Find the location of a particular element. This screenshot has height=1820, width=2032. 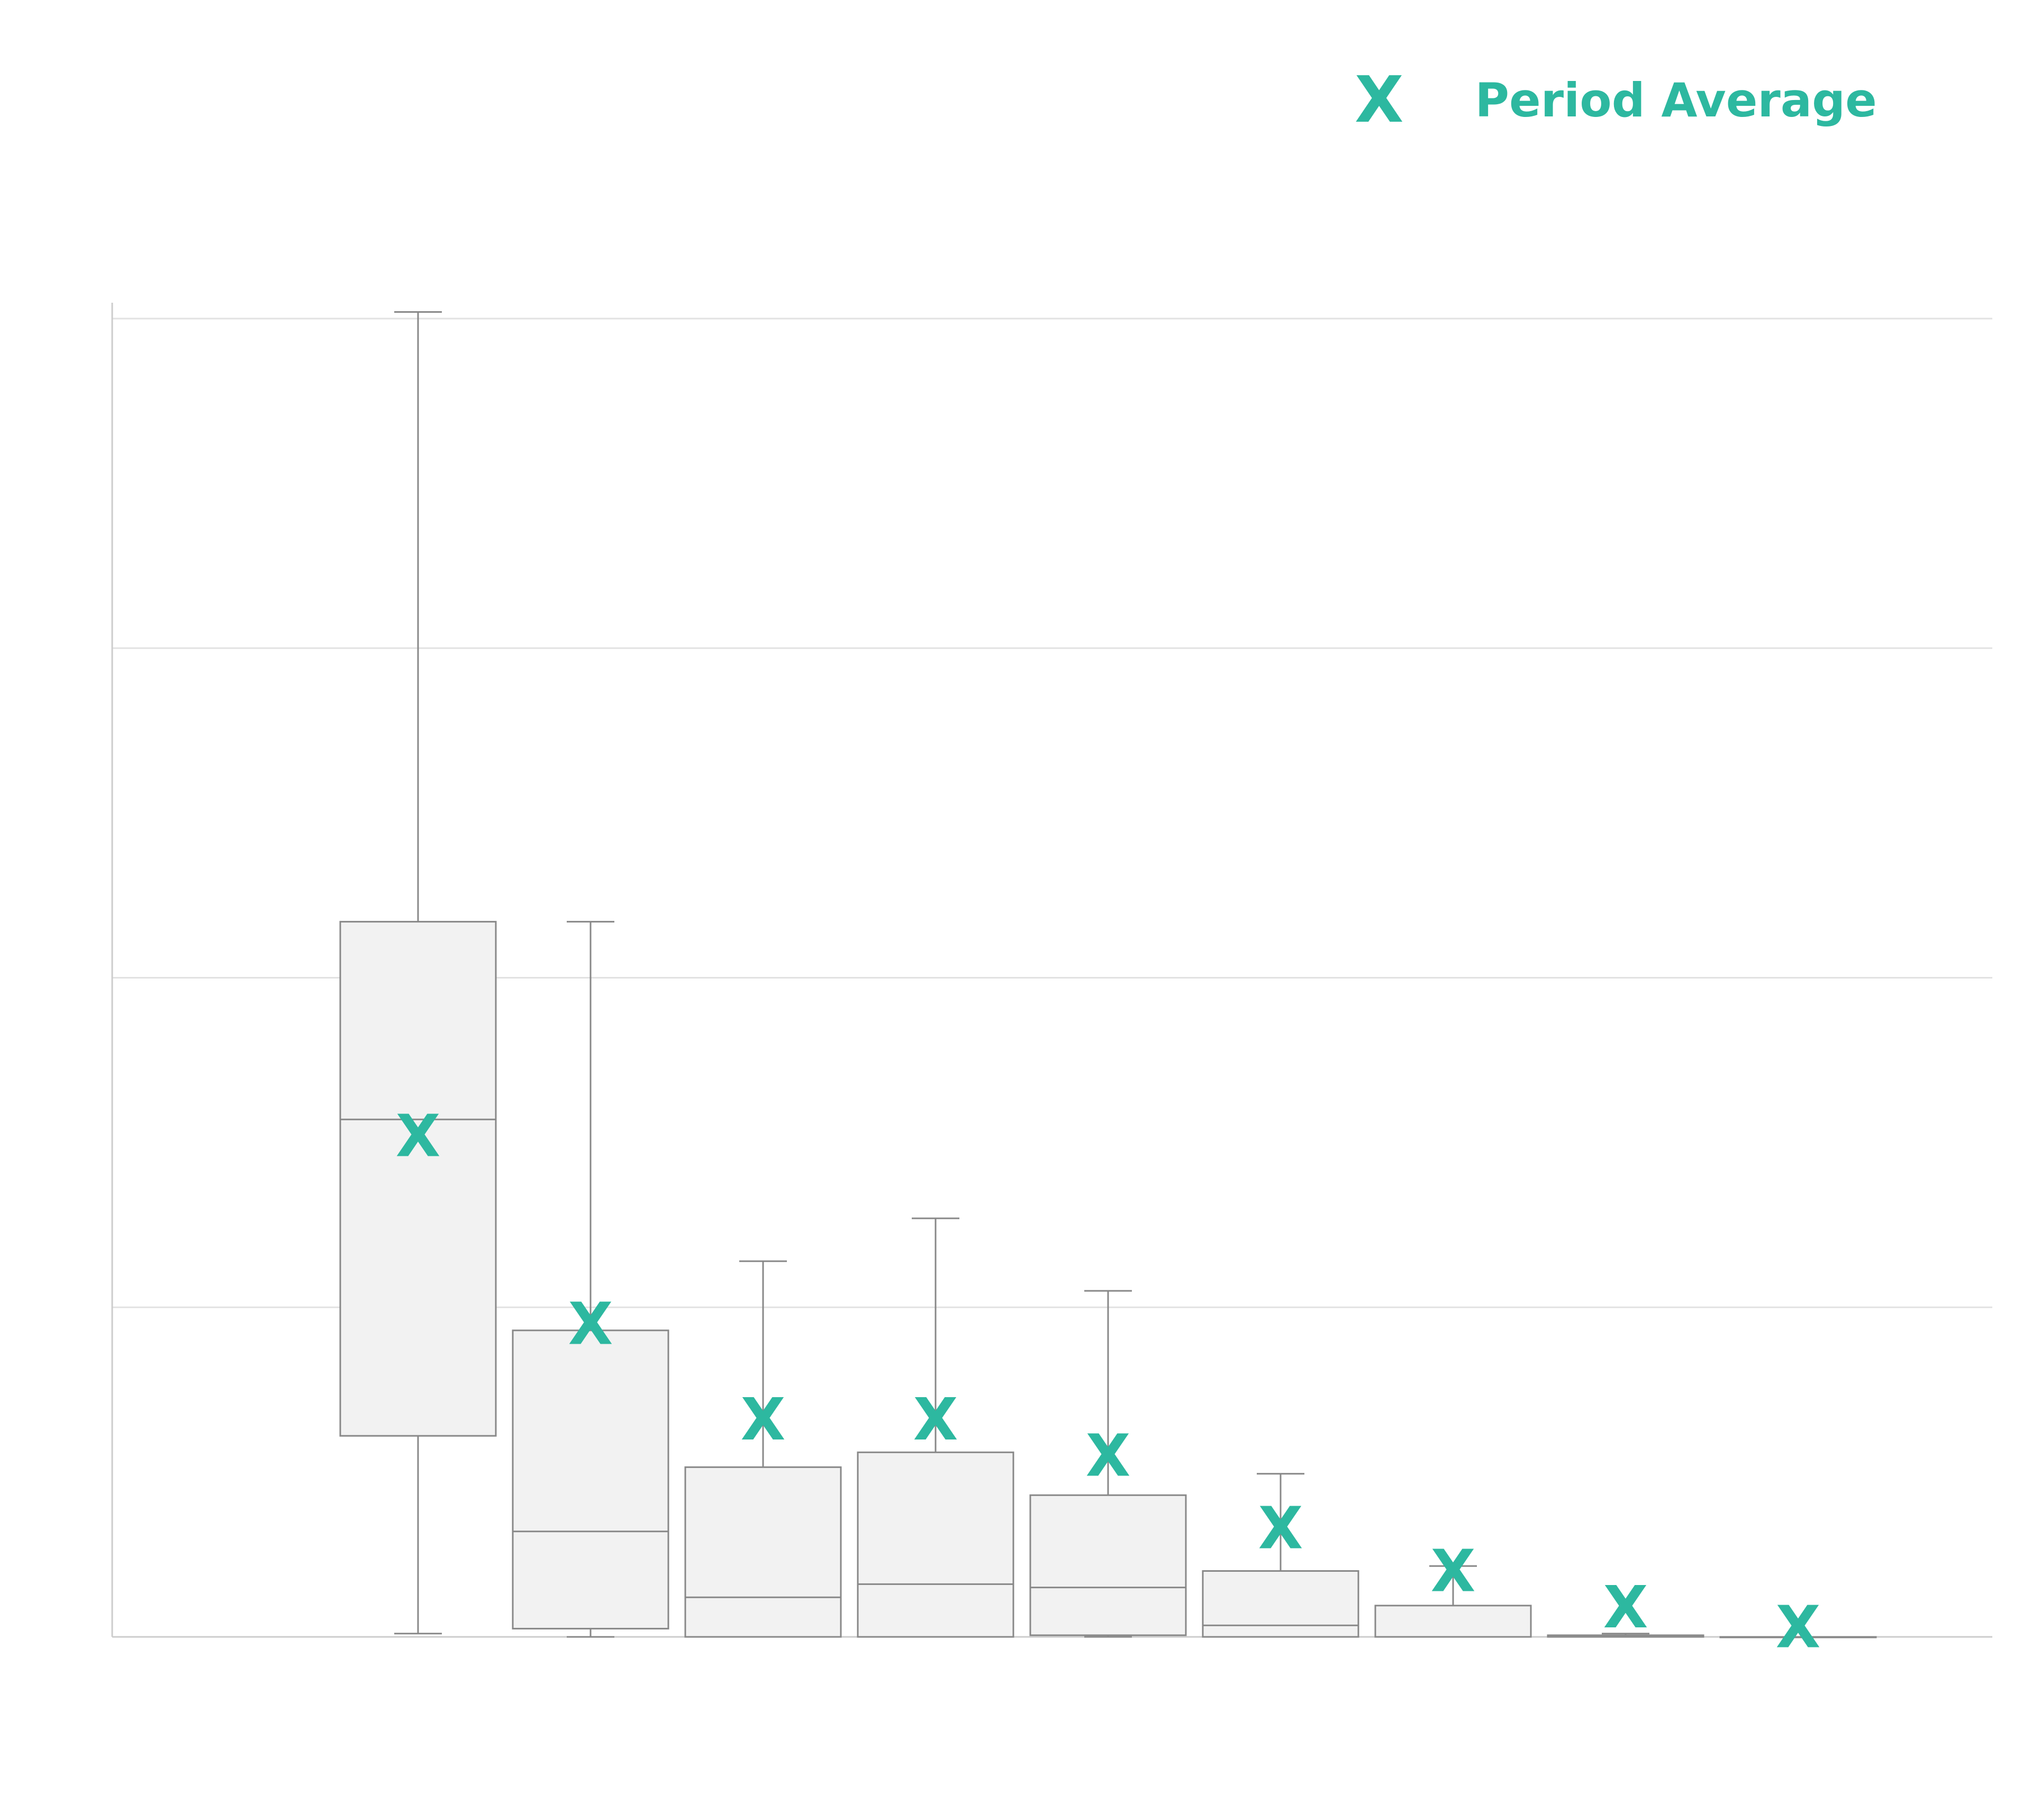

legend: X Period Average is located at coordinates (1616, 100).